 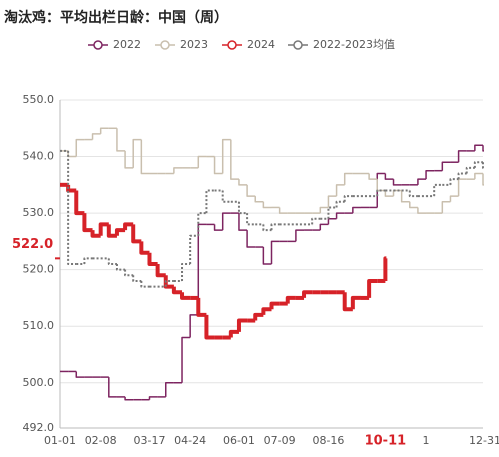 I want to click on legend: 2022 2023 2024 2022-2023均值, so click(x=241, y=44).